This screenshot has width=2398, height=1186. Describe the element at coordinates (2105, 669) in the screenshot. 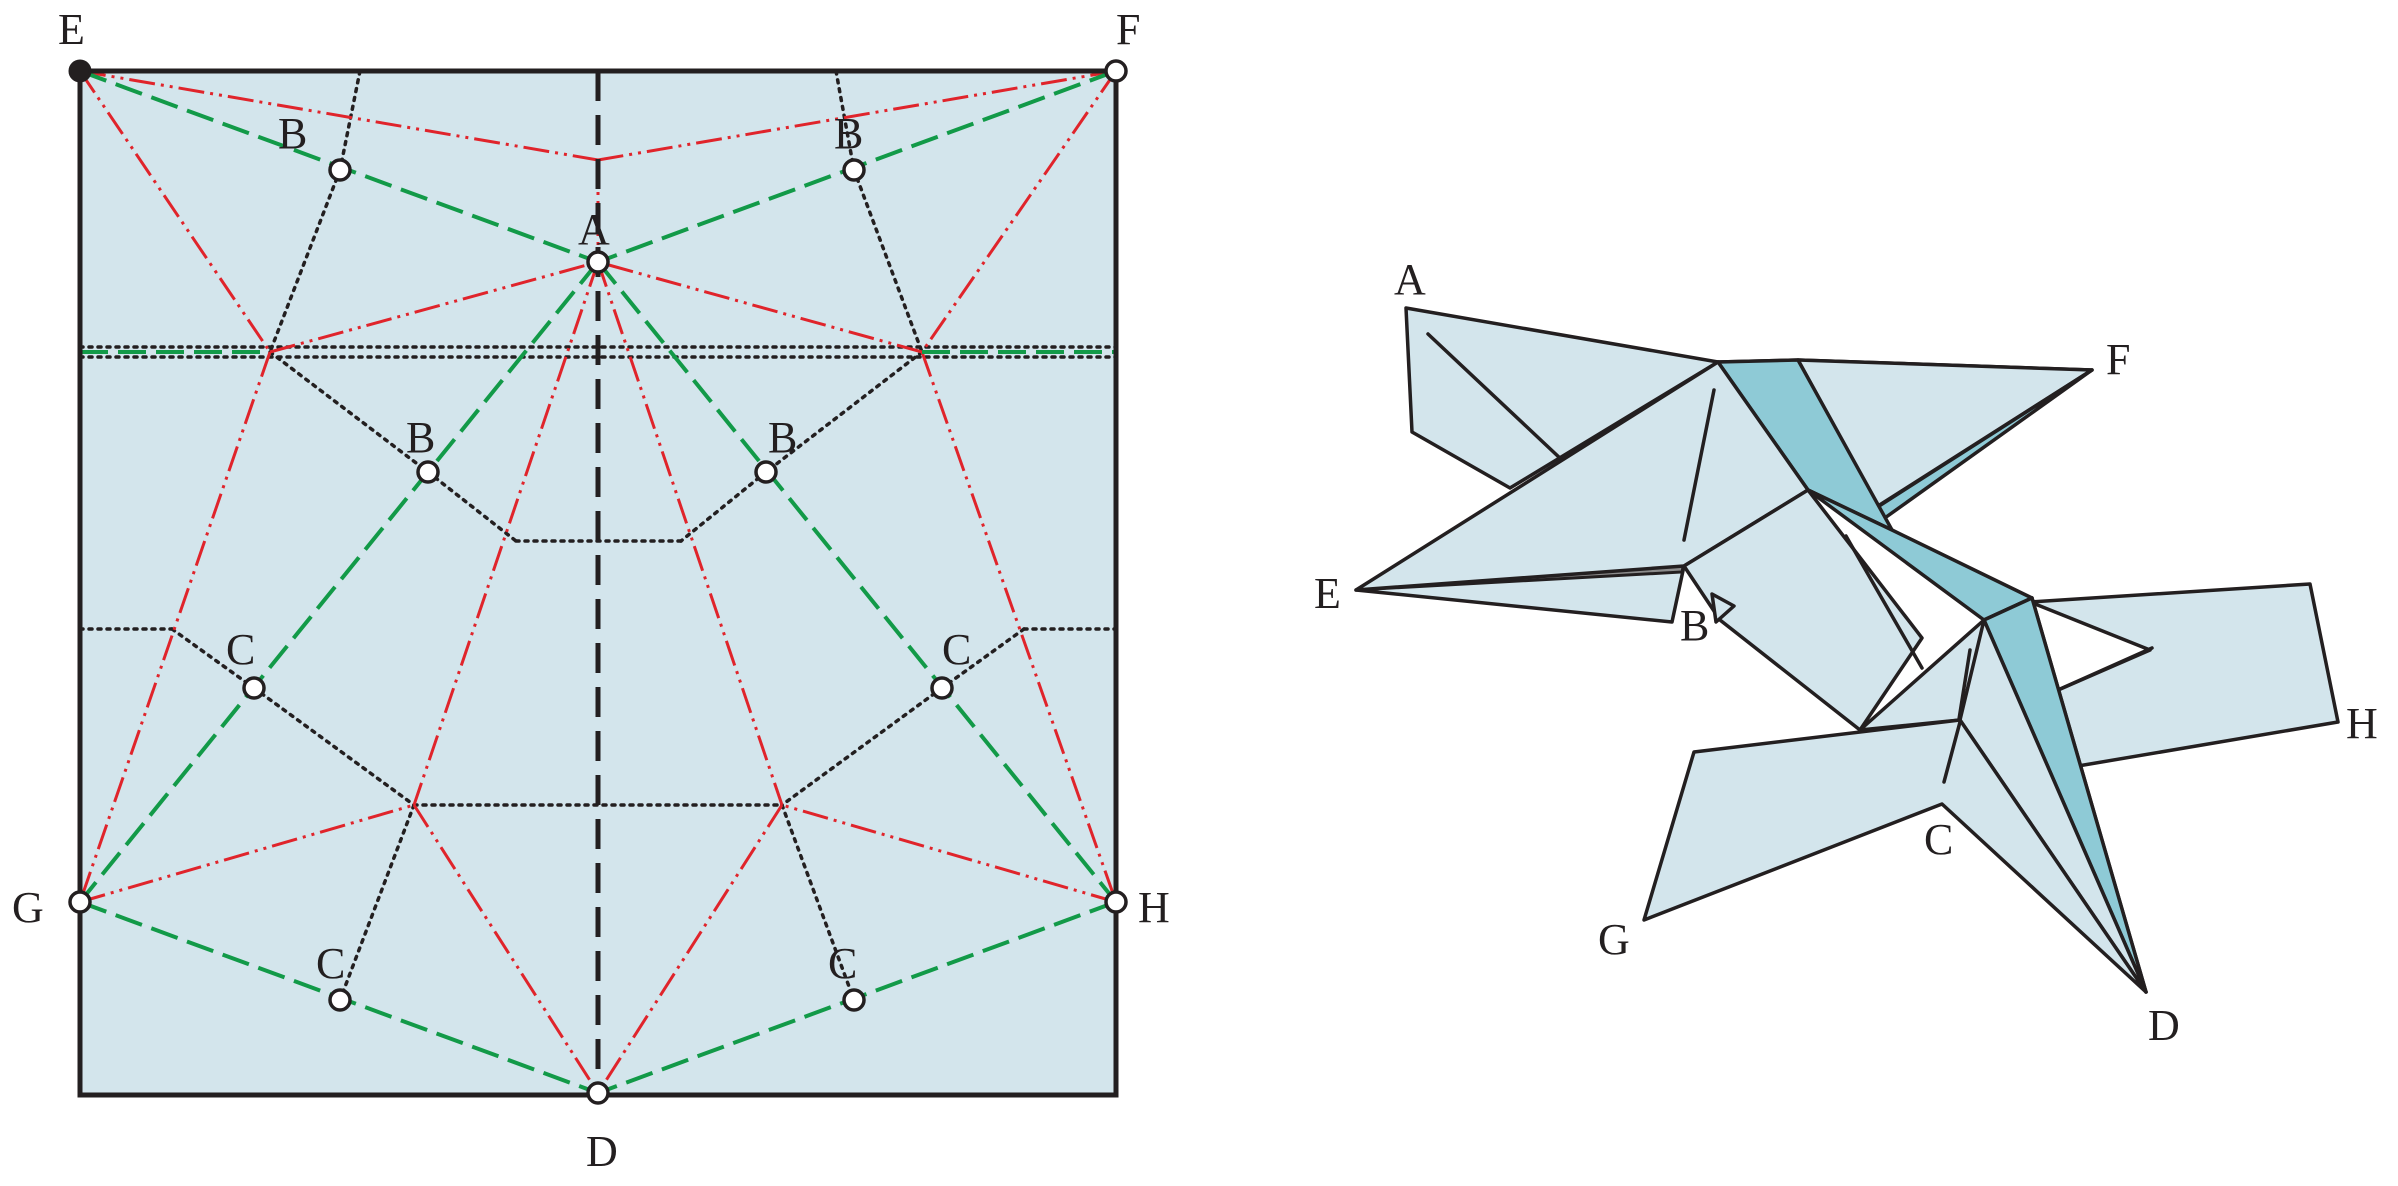

I see `flap-H-crease` at that location.